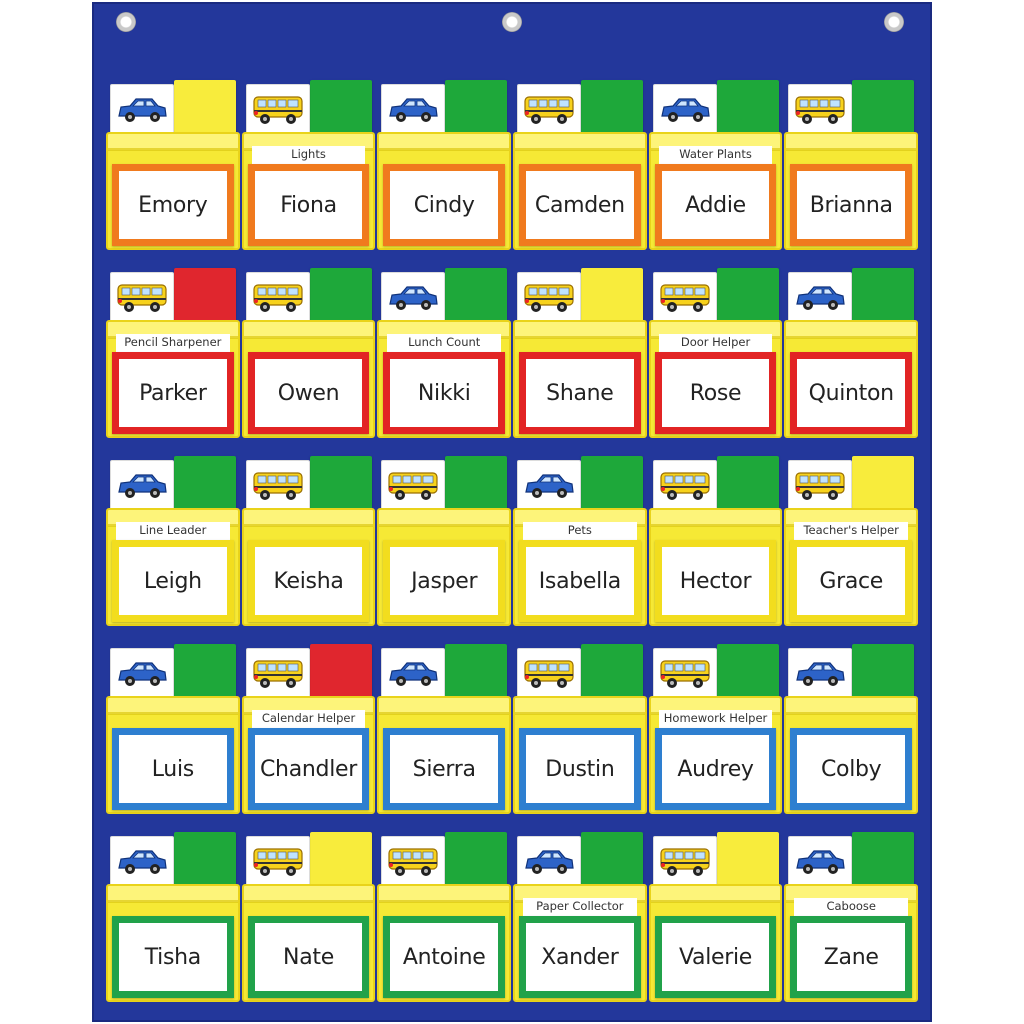 The height and width of the screenshot is (1024, 1024). I want to click on name-card: Keisha, so click(308, 581).